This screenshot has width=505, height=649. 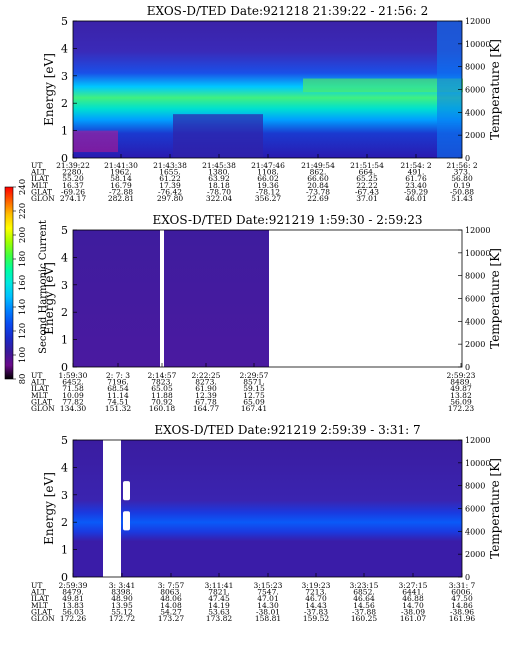 I want to click on annotation-value: 65.09, so click(x=254, y=401).